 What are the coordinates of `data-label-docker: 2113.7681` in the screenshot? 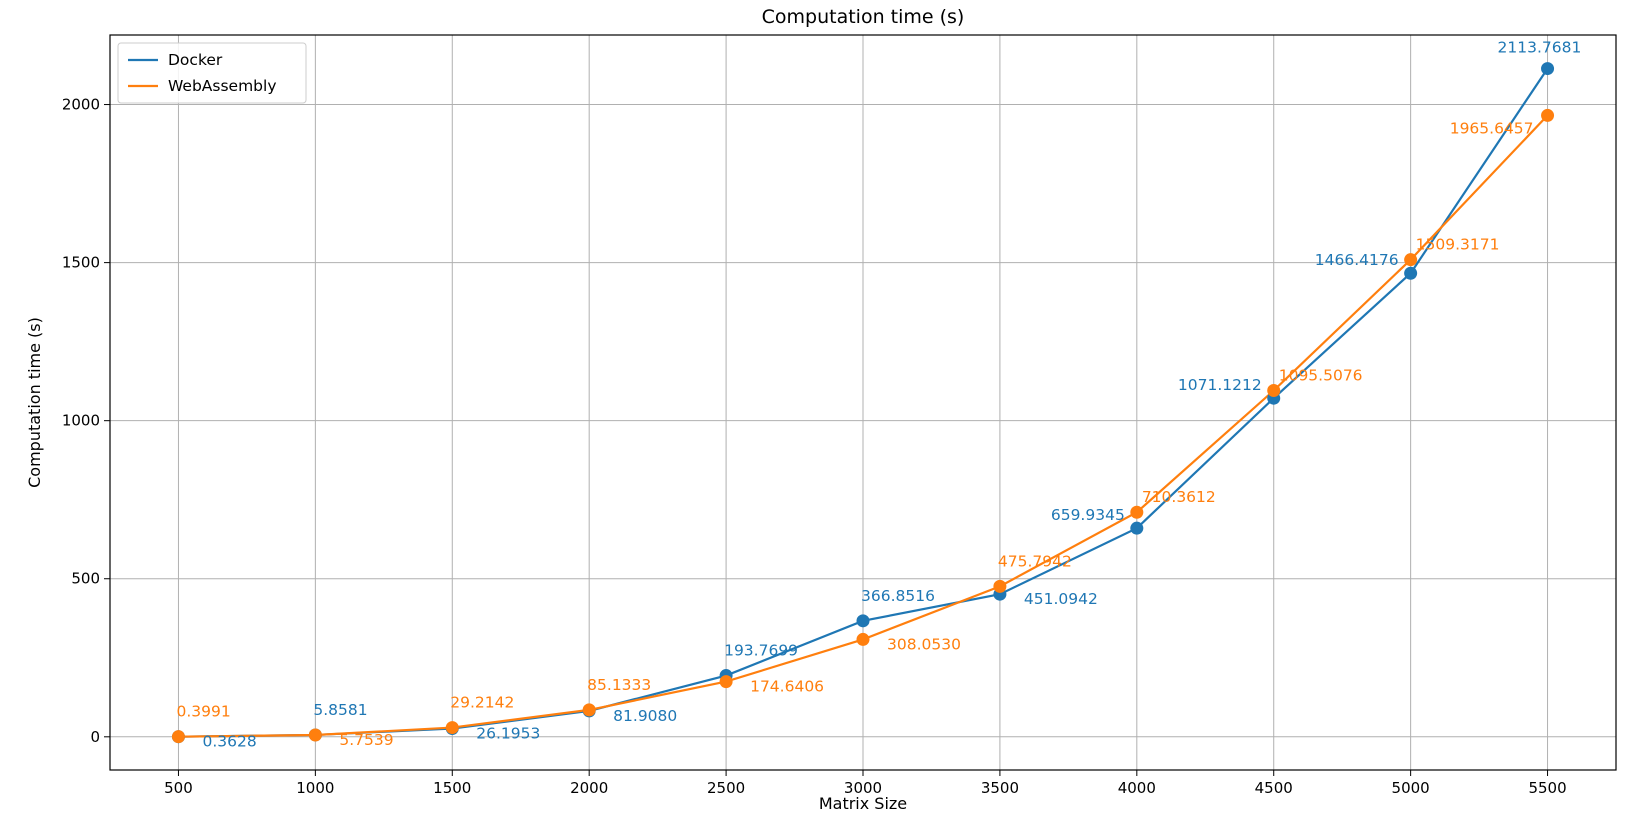 It's located at (1540, 48).